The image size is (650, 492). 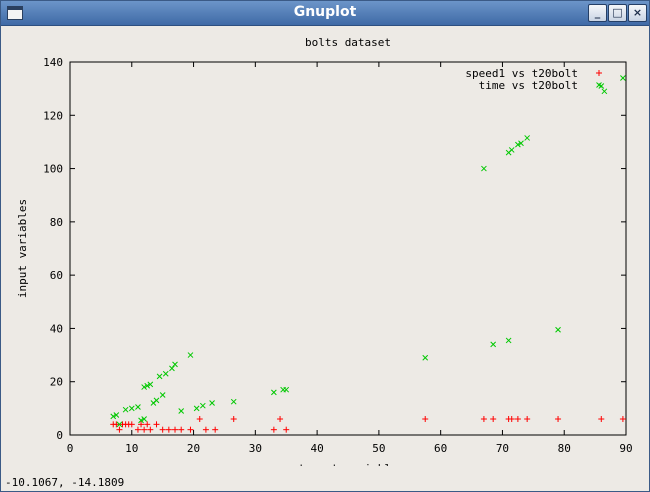 I want to click on y-axis-label: input variables, so click(x=22, y=248).